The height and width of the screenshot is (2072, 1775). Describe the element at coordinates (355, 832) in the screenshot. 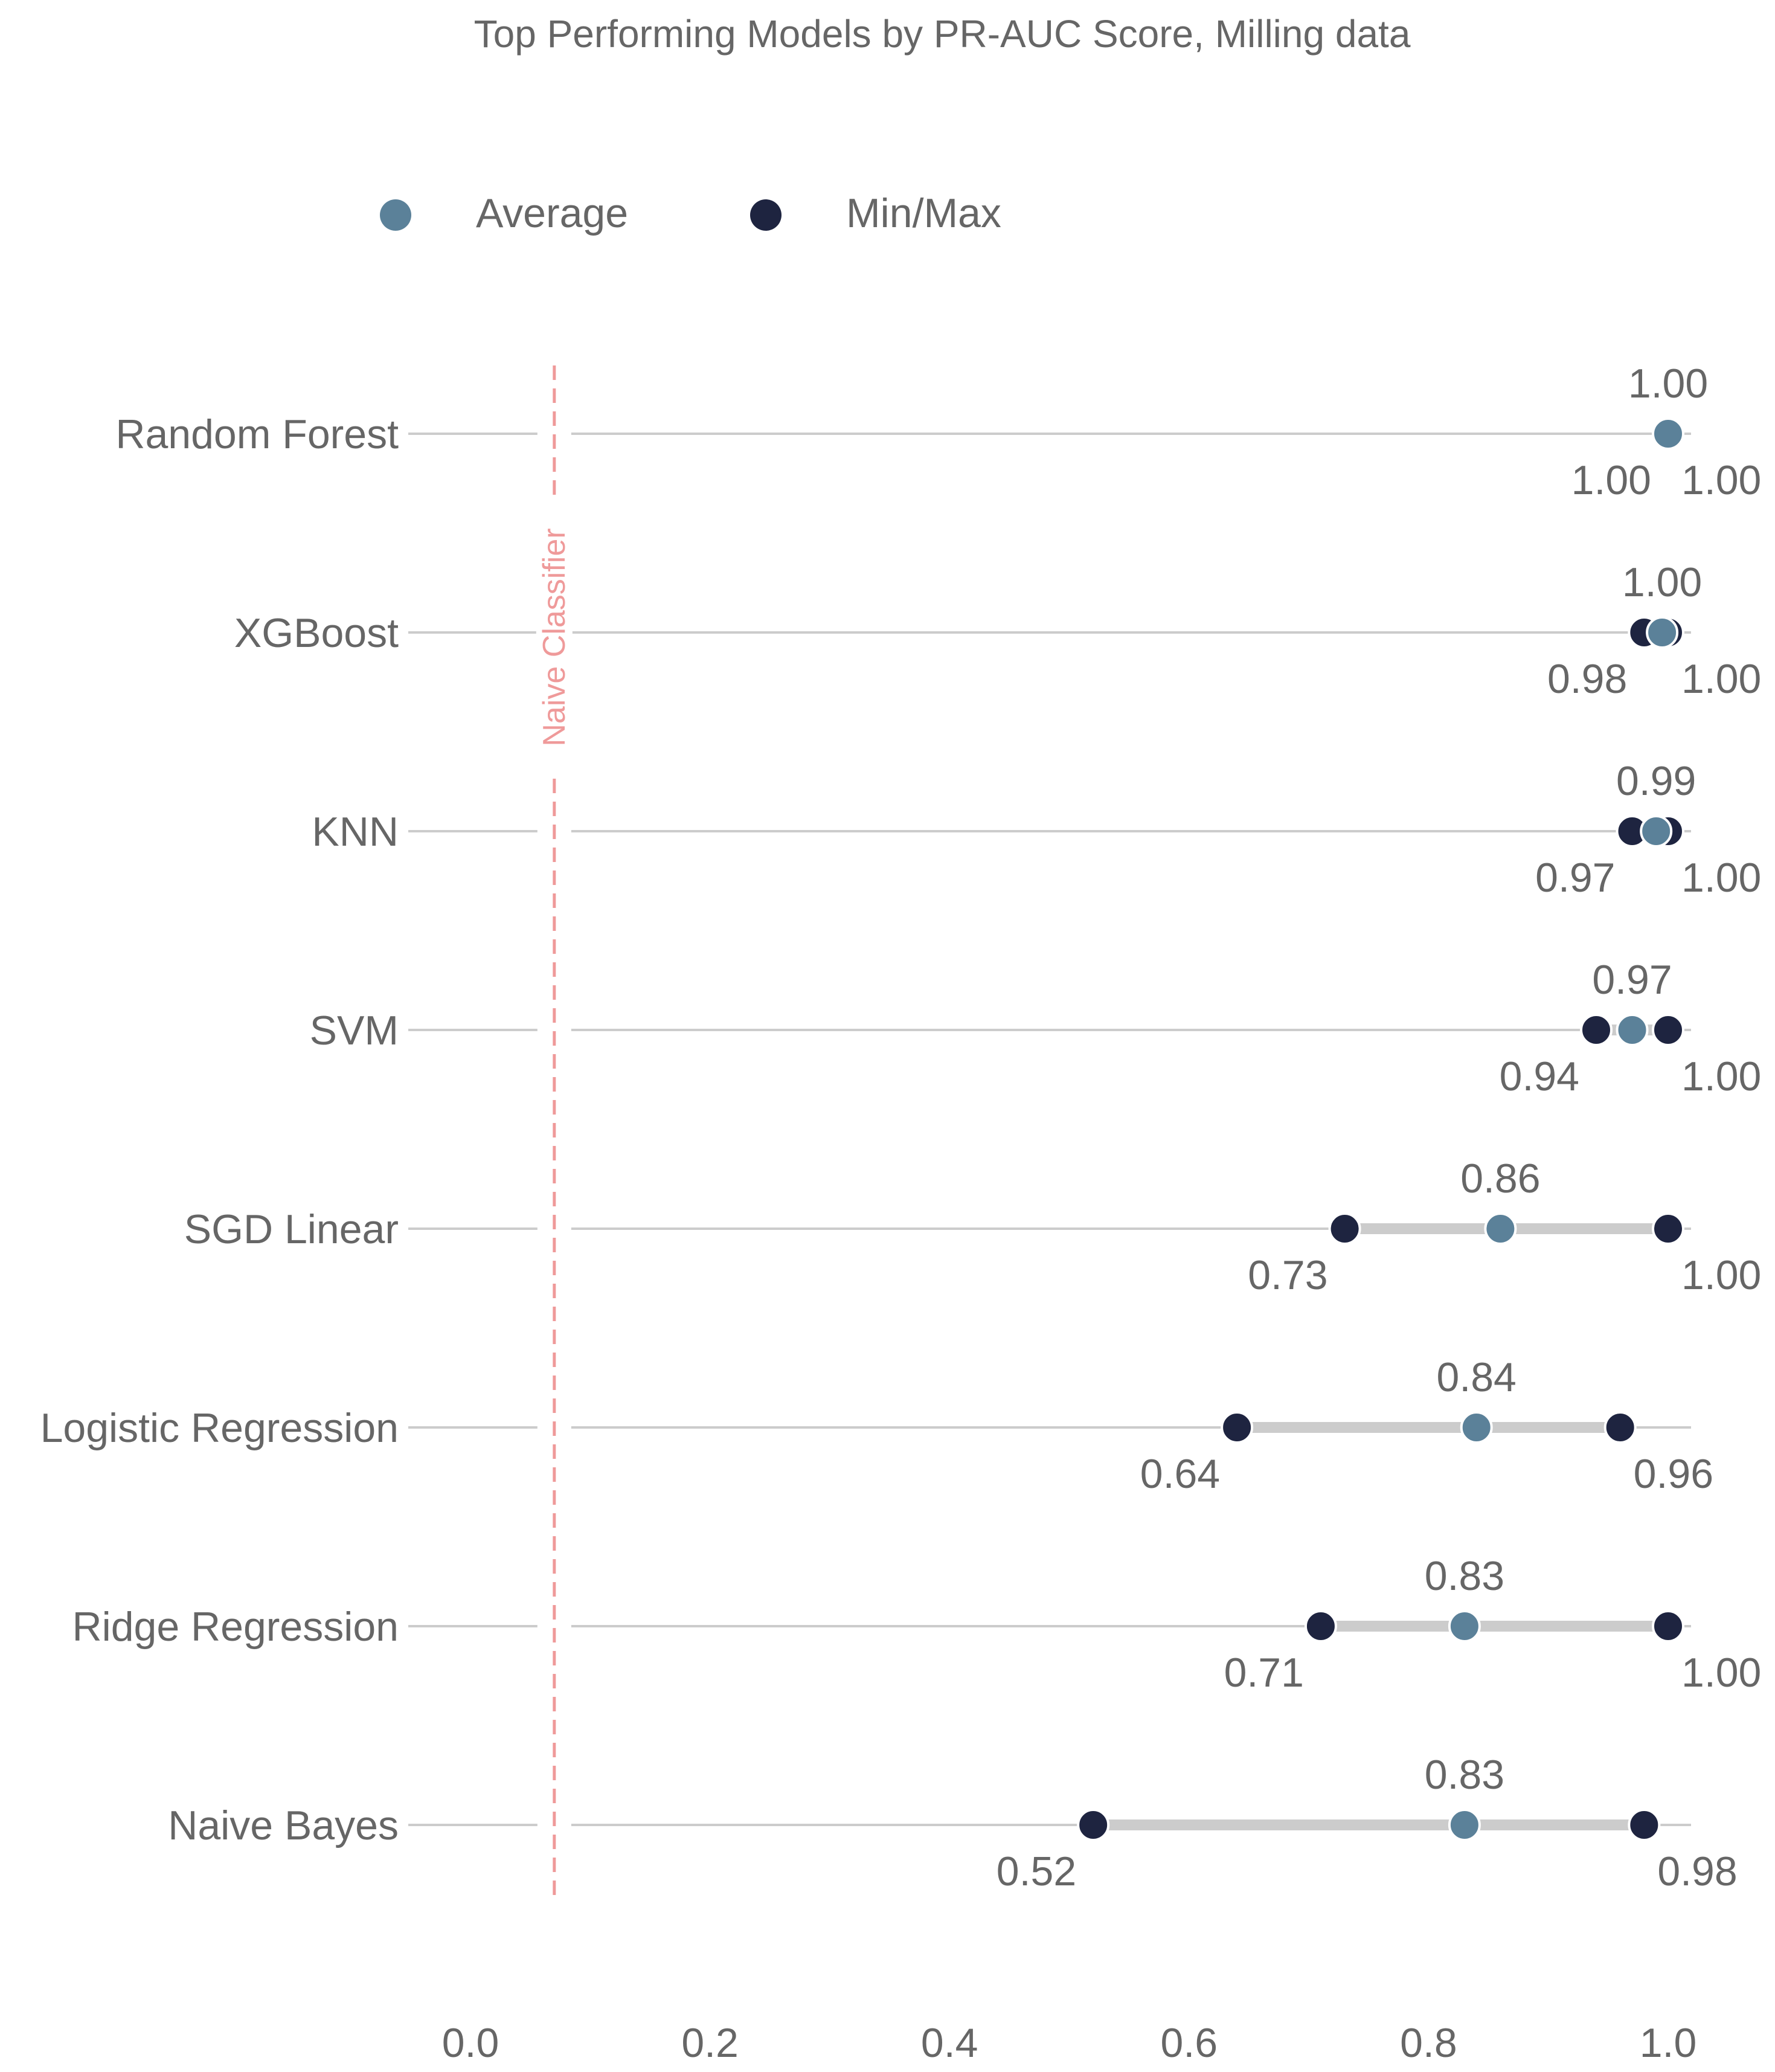

I see `category-label: KNN` at that location.